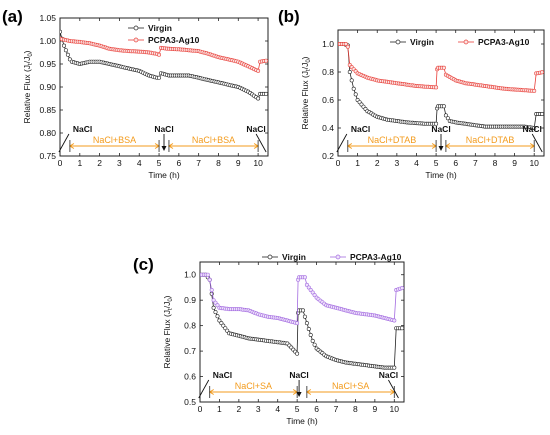  Describe the element at coordinates (163, 175) in the screenshot. I see `x-axis-title: Time (h)` at that location.